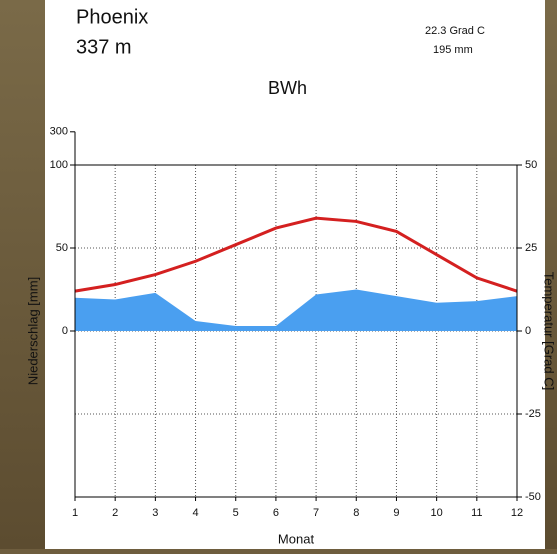 This screenshot has height=554, width=557. What do you see at coordinates (531, 165) in the screenshot?
I see `y2-tick-label: 50` at bounding box center [531, 165].